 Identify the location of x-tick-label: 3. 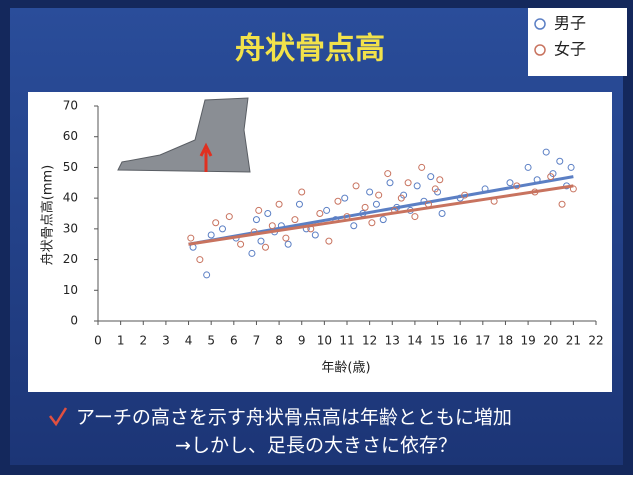
(166, 341).